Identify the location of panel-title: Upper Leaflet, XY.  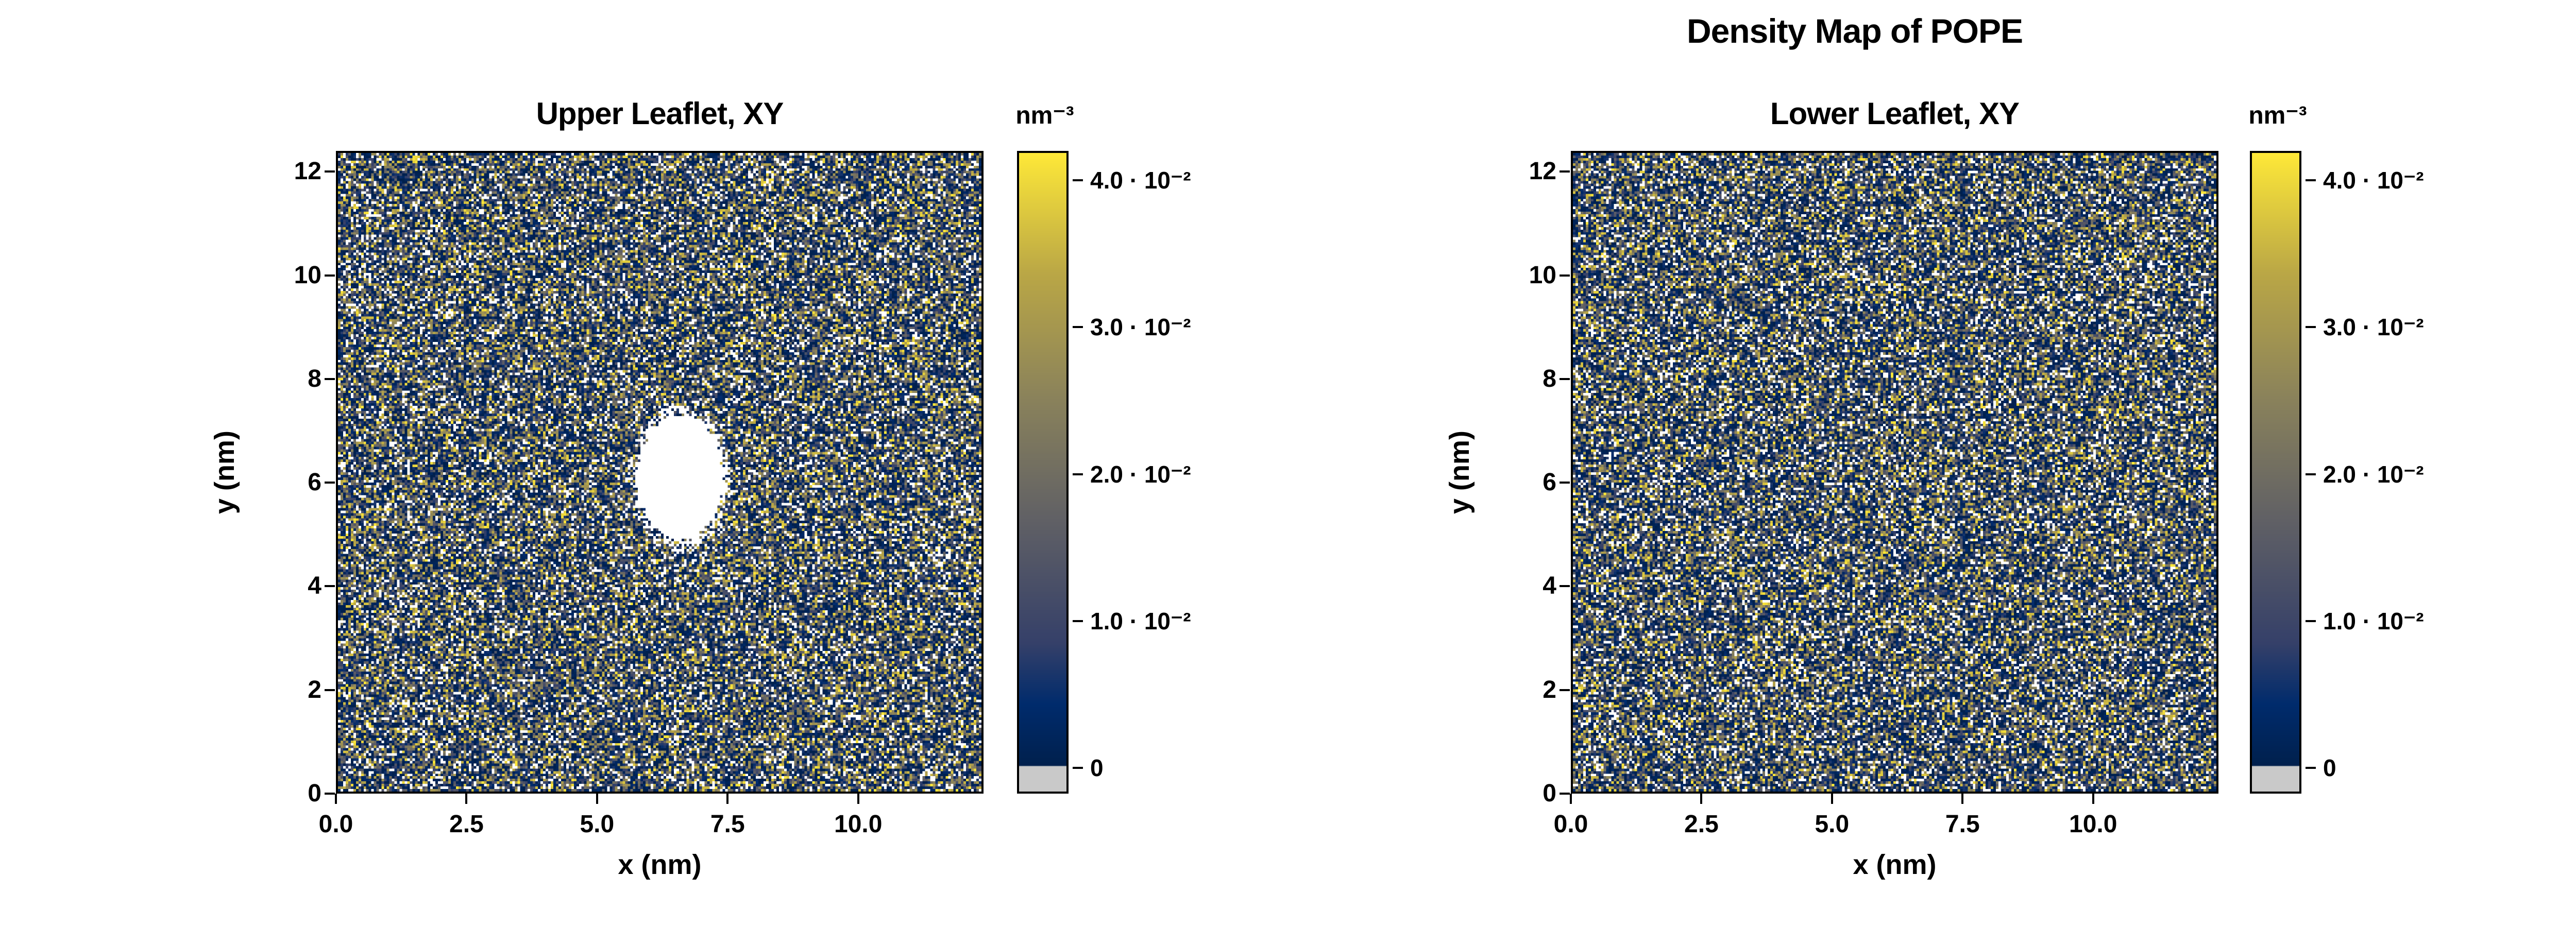
(660, 114).